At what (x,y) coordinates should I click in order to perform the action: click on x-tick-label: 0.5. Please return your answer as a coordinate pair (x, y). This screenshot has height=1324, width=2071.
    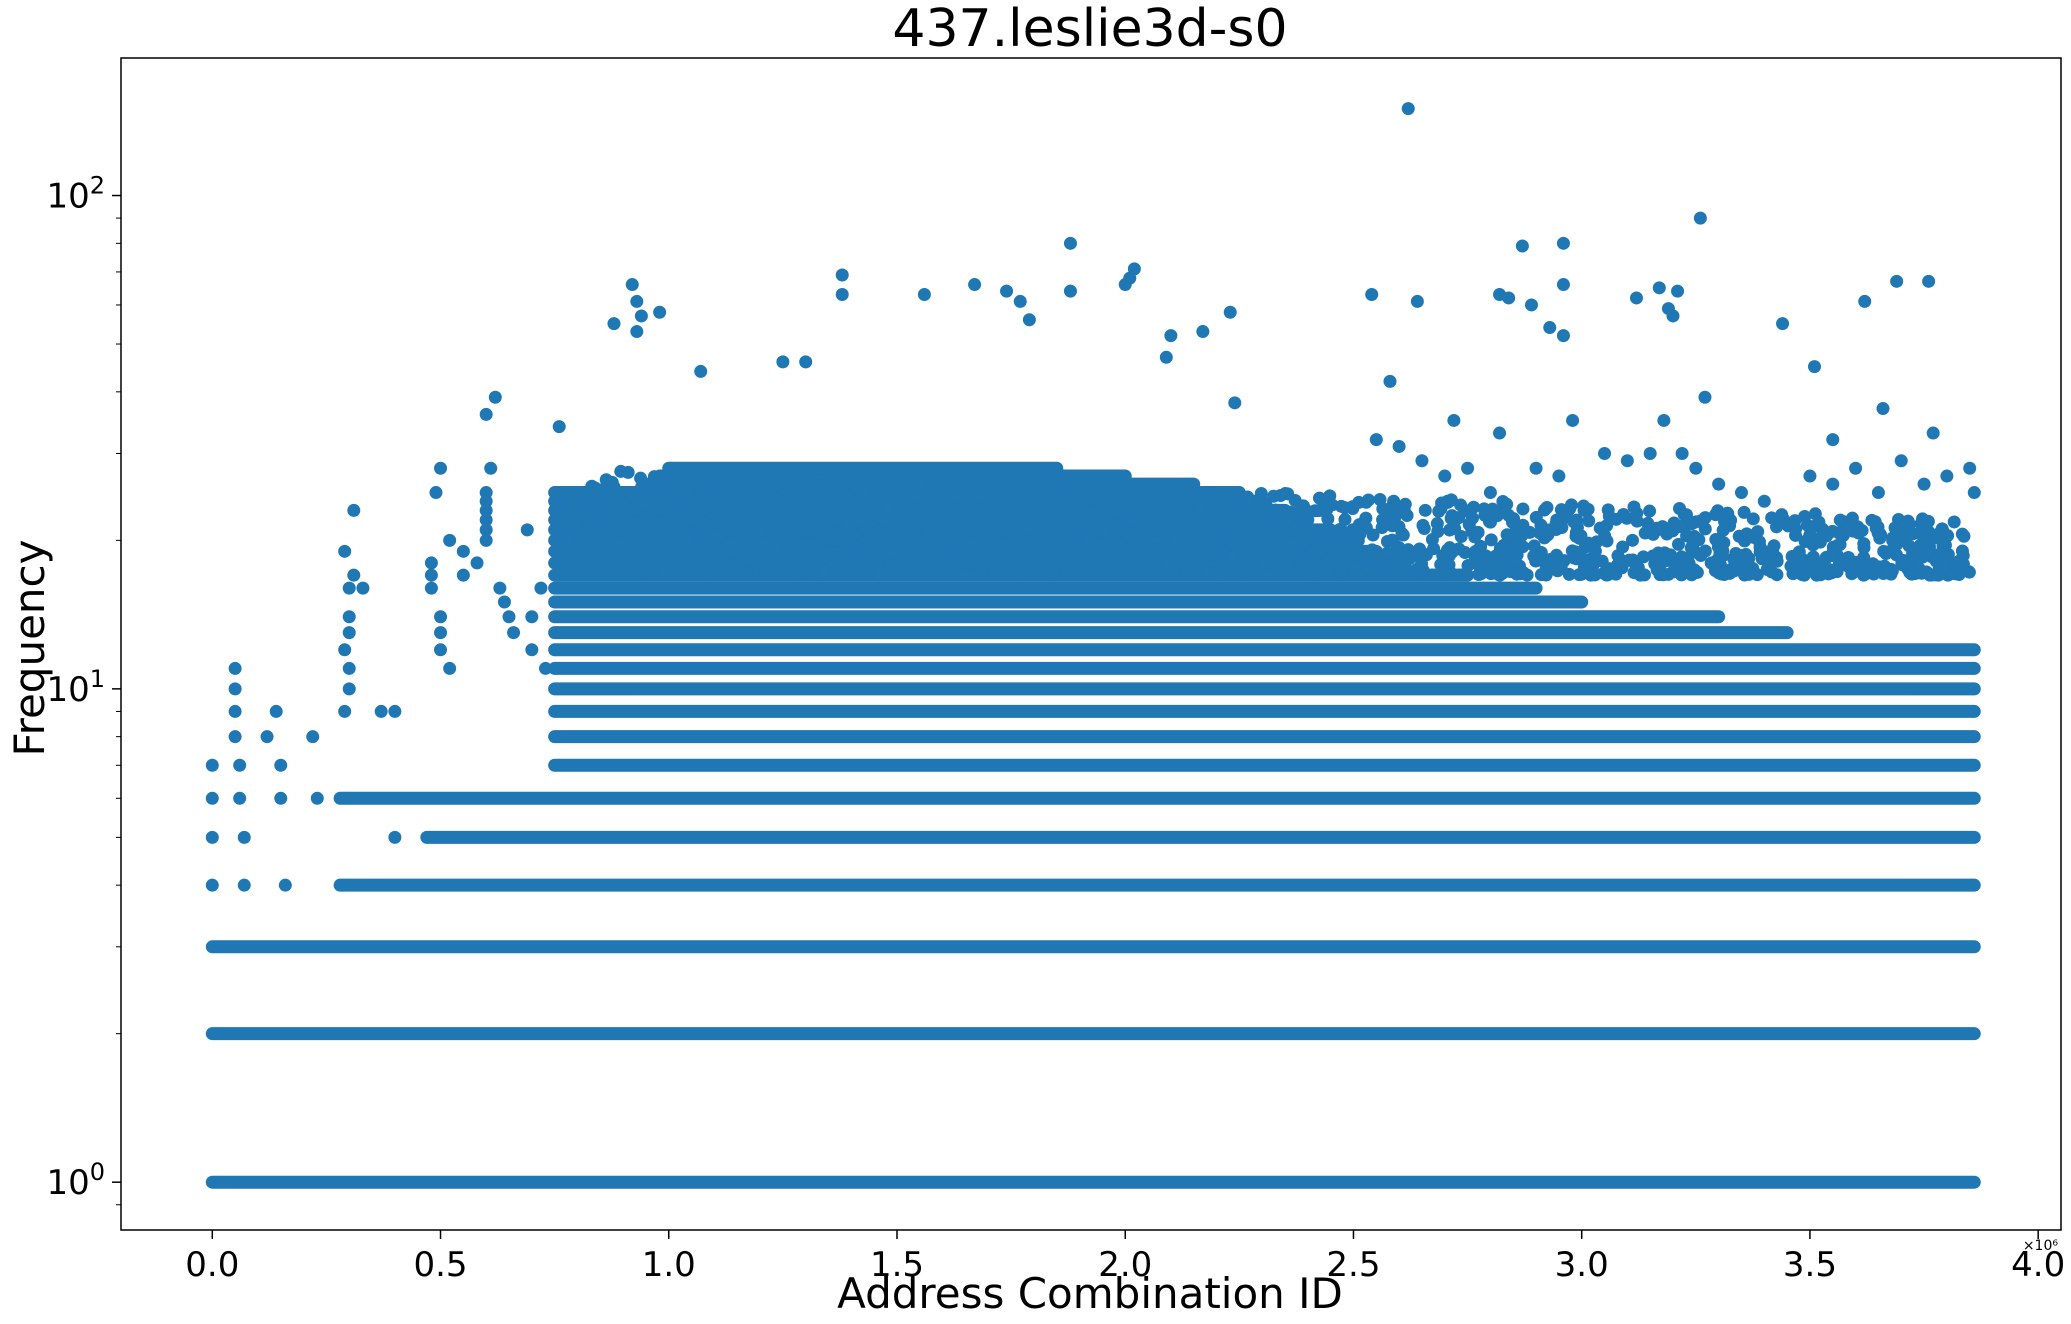
    Looking at the image, I should click on (440, 1265).